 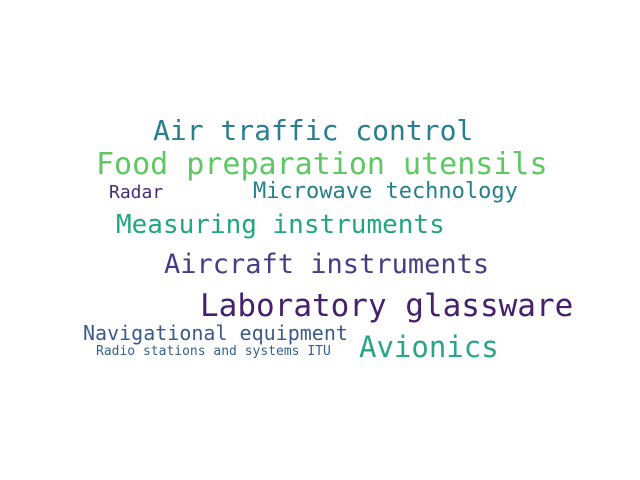 What do you see at coordinates (387, 306) in the screenshot?
I see `word-laboratory-glassware: Laboratory glassware` at bounding box center [387, 306].